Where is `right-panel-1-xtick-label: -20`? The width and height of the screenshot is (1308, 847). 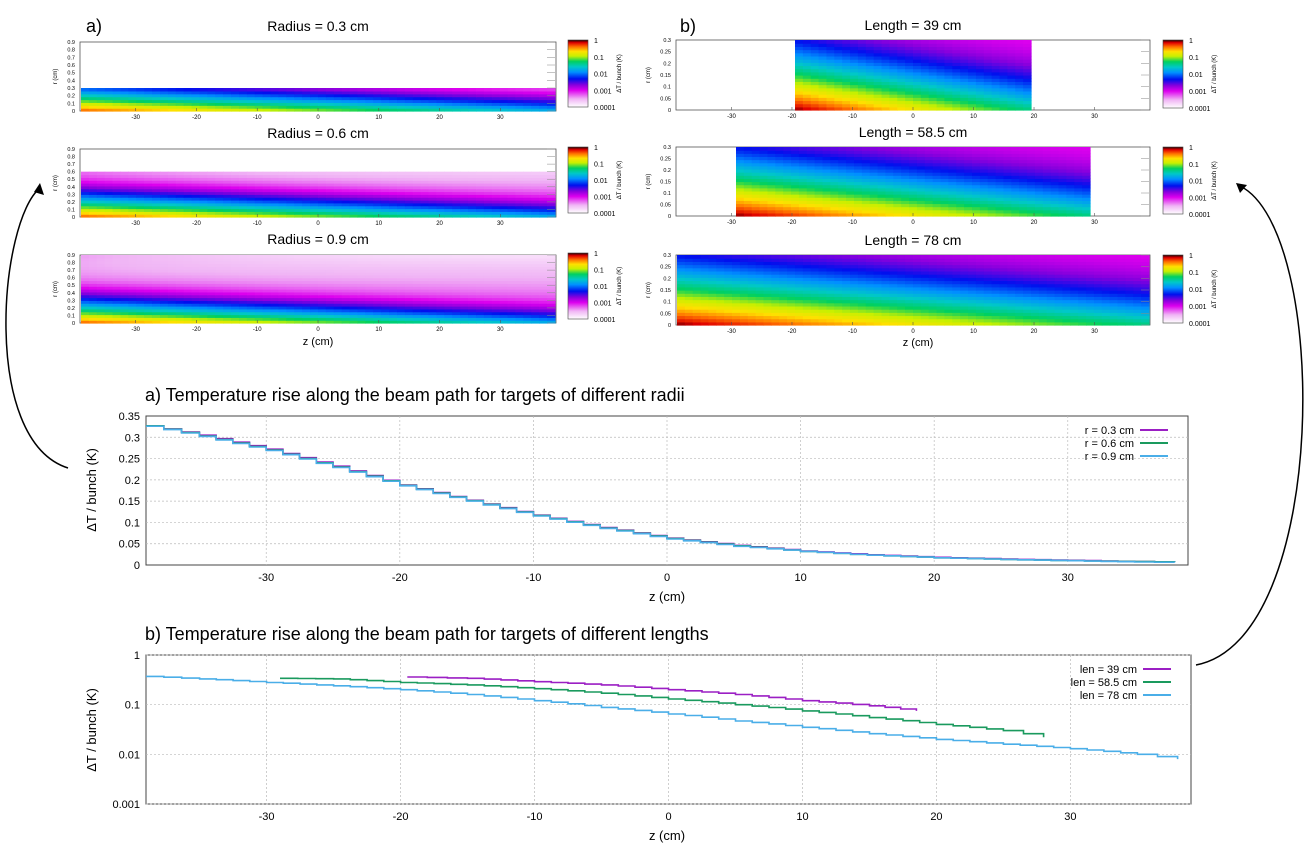
right-panel-1-xtick-label: -20 is located at coordinates (792, 117).